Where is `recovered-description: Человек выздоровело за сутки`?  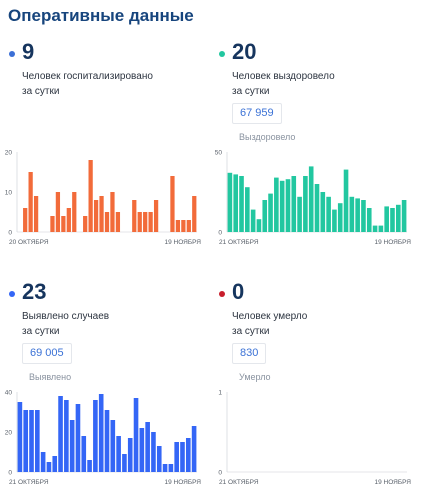
recovered-description: Человек выздоровело за сутки is located at coordinates (319, 84).